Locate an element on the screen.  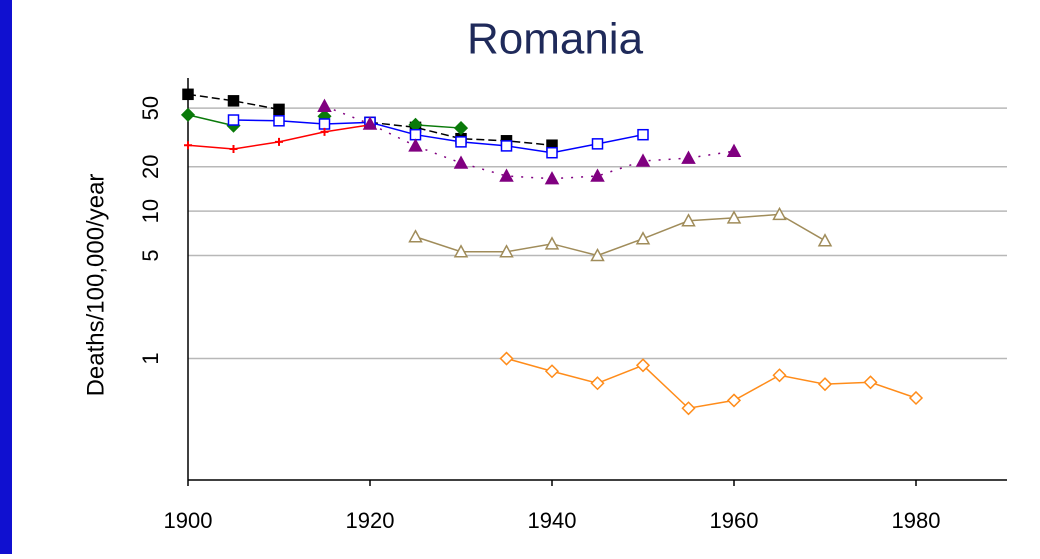
y-tick-label: 5 is located at coordinates (150, 255).